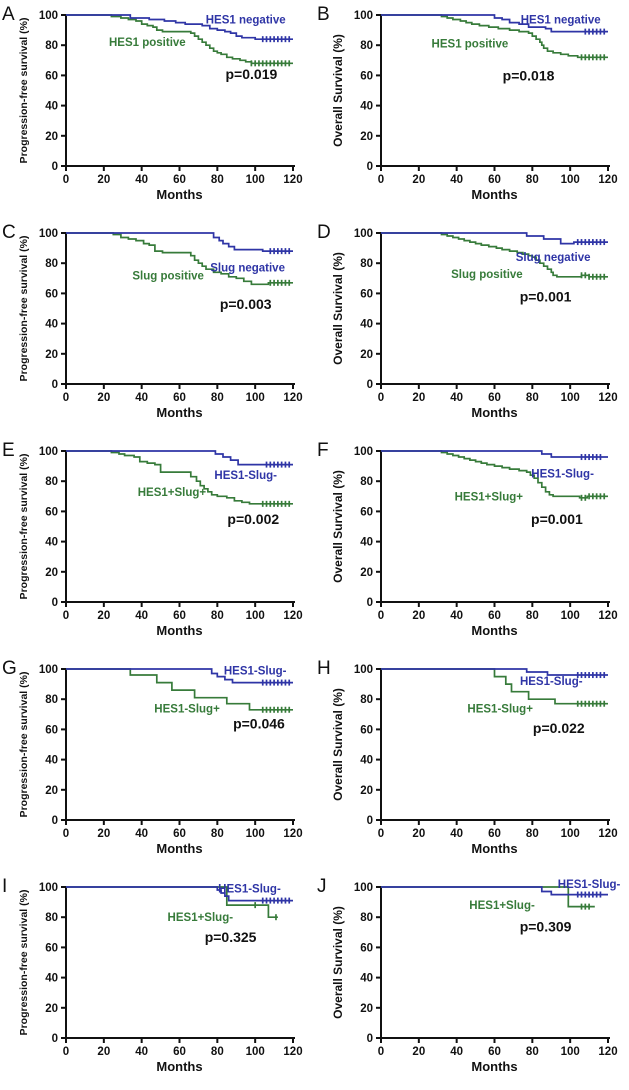 The width and height of the screenshot is (629, 1090). I want to click on y-tick-label: 20, so click(366, 355).